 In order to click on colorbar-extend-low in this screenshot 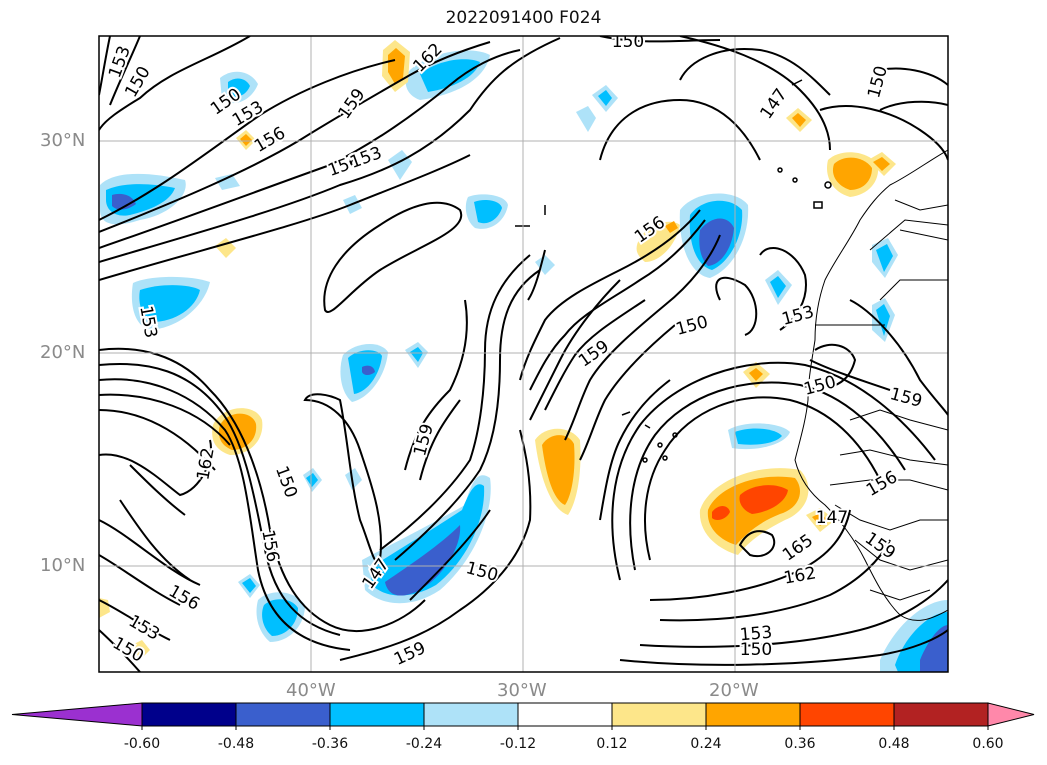, I will do `click(77, 714)`.